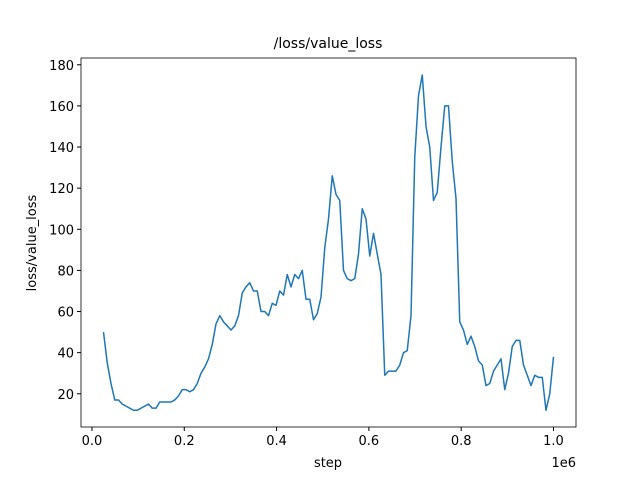 This screenshot has height=484, width=640. I want to click on y-tick-label: 100, so click(61, 230).